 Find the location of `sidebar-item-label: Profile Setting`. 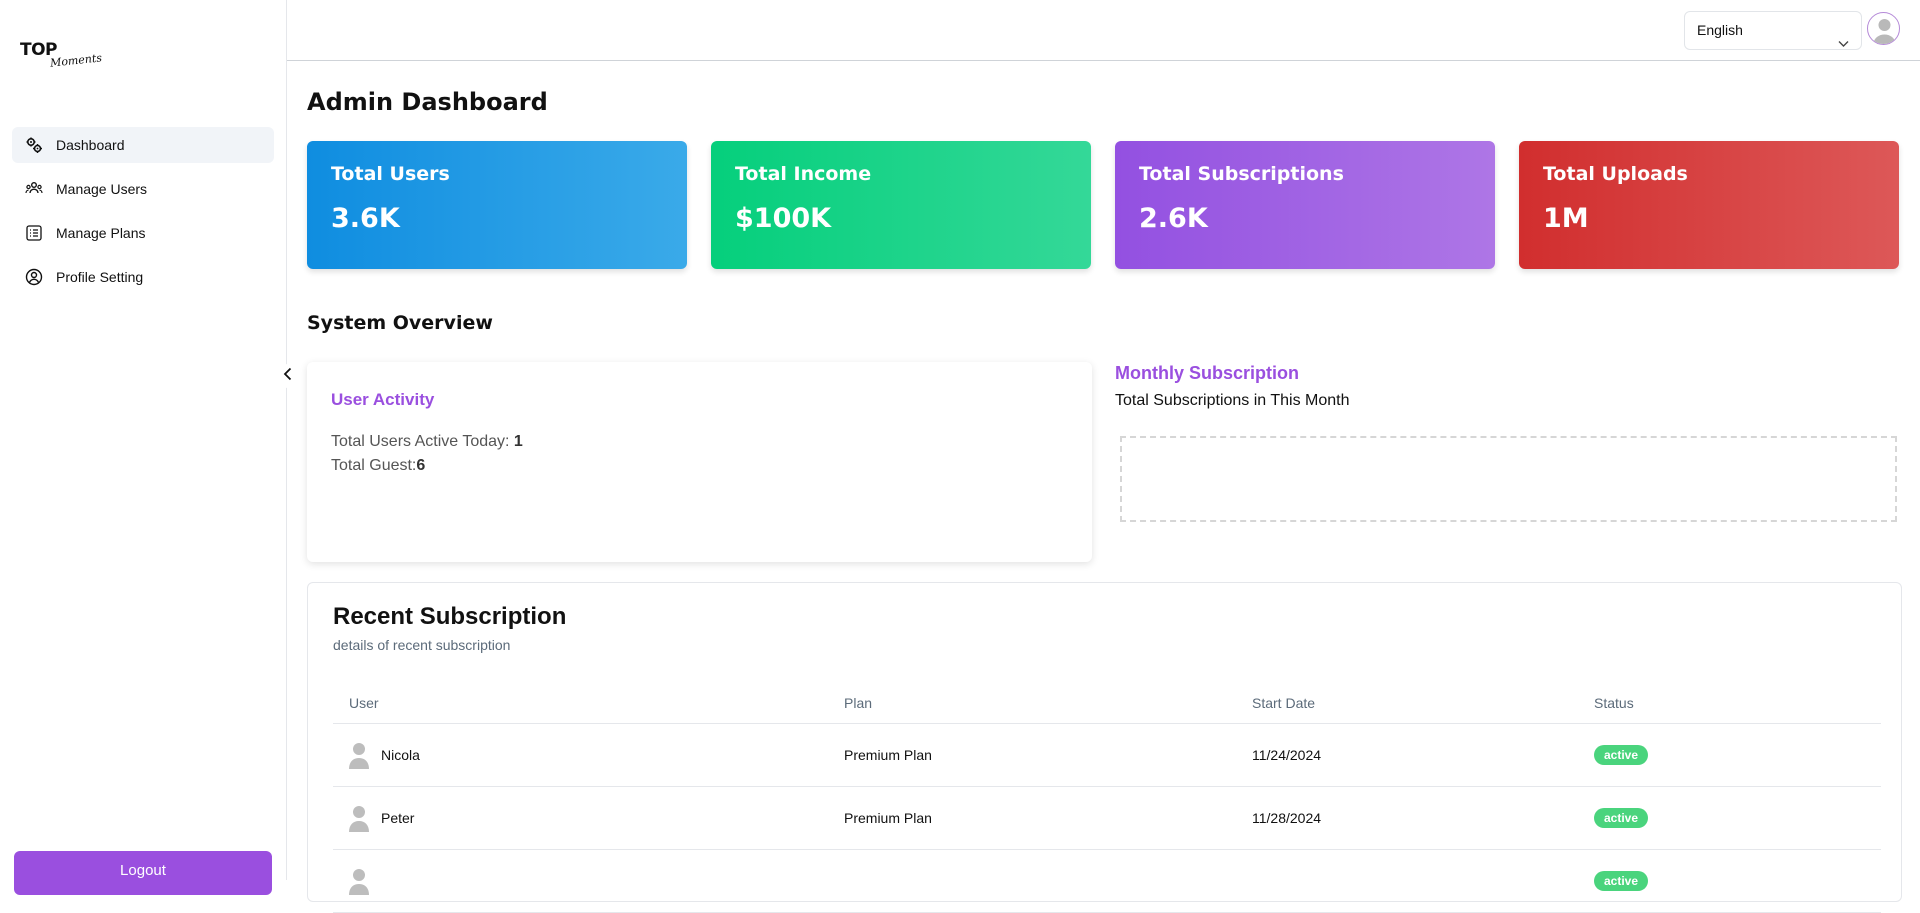

sidebar-item-label: Profile Setting is located at coordinates (100, 277).